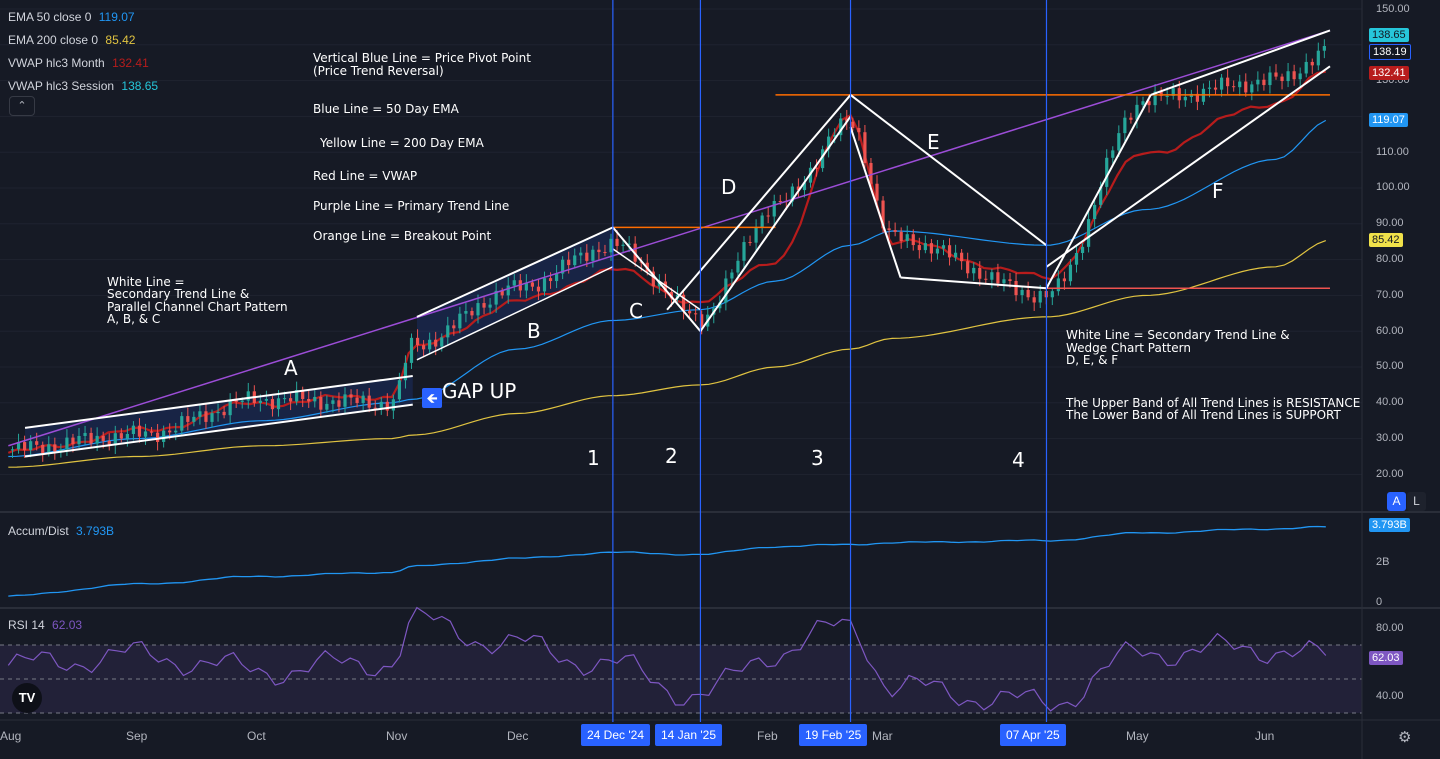  Describe the element at coordinates (833, 735) in the screenshot. I see `pivot-date-3: 19 Feb '25` at that location.